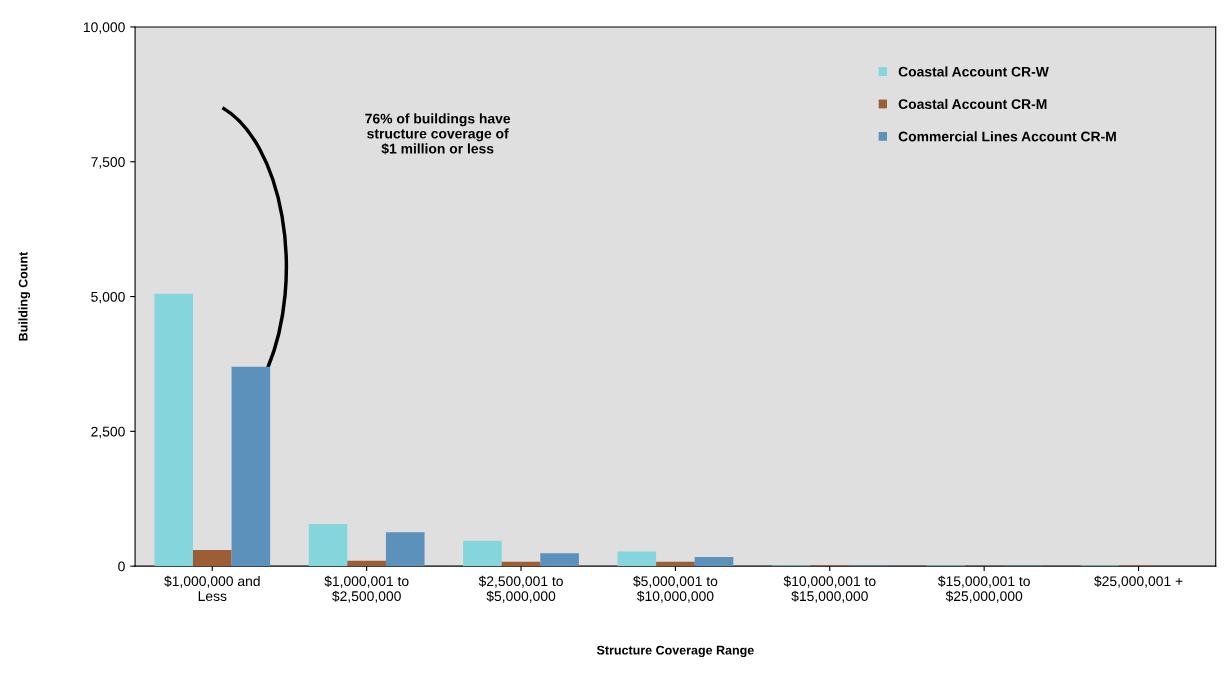 This screenshot has width=1228, height=674. What do you see at coordinates (108, 163) in the screenshot?
I see `y-tick-label: 7,500` at bounding box center [108, 163].